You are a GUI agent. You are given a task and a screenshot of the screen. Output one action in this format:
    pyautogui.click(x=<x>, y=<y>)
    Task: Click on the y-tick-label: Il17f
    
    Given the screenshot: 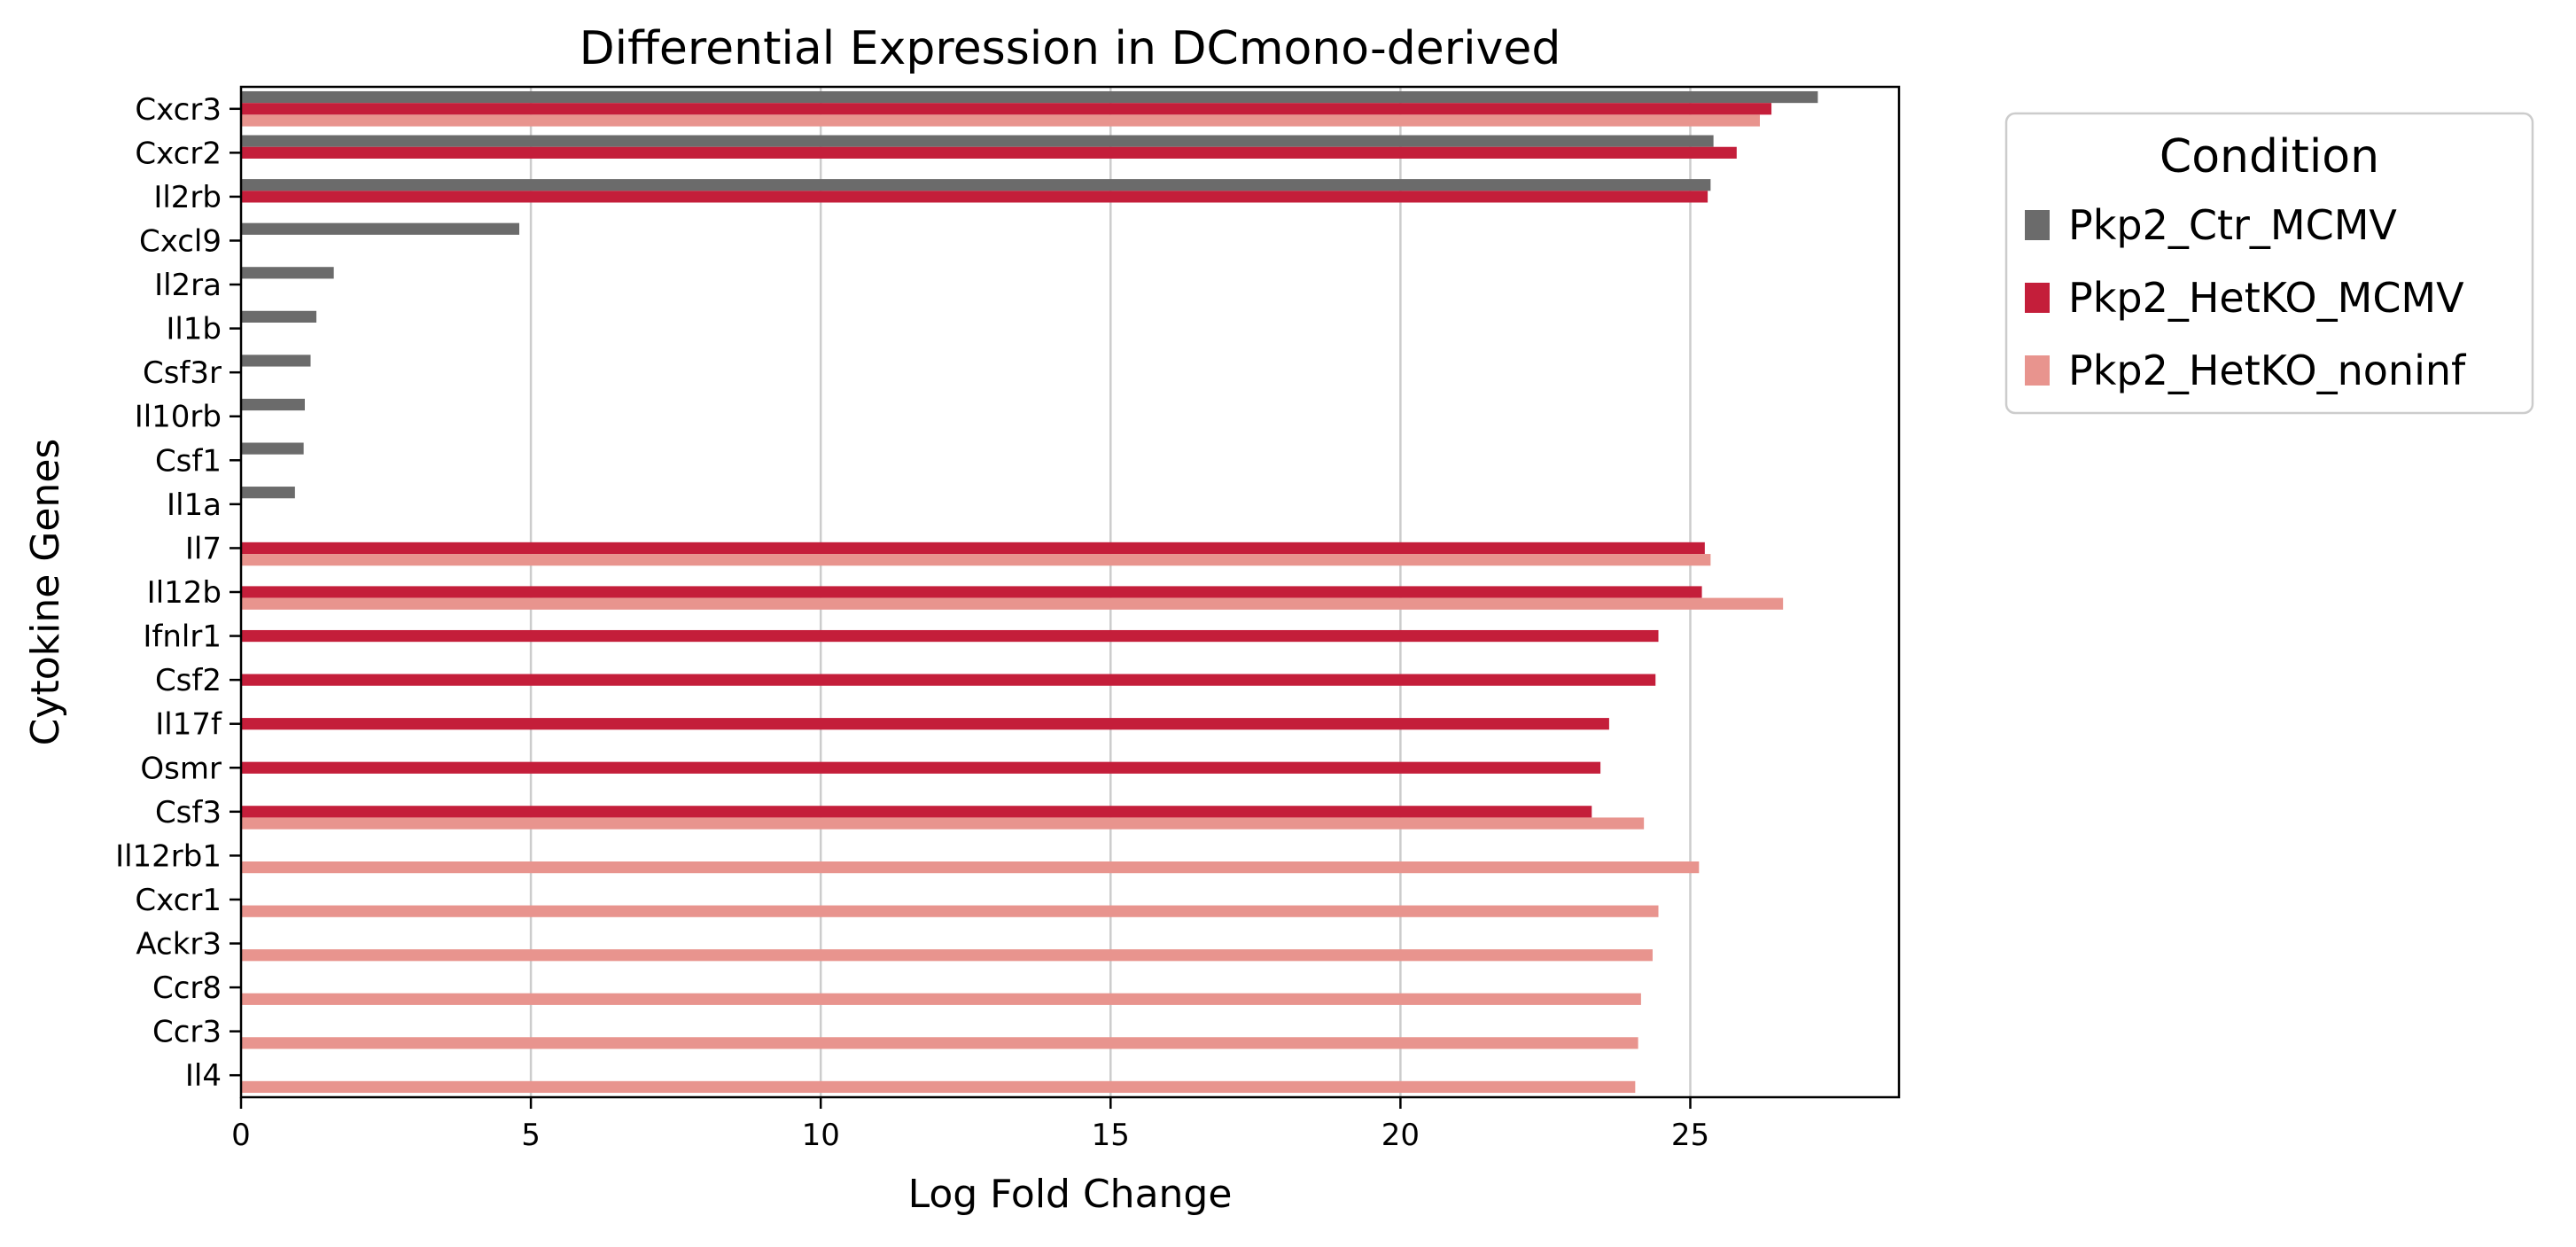 What is the action you would take?
    pyautogui.click(x=189, y=725)
    